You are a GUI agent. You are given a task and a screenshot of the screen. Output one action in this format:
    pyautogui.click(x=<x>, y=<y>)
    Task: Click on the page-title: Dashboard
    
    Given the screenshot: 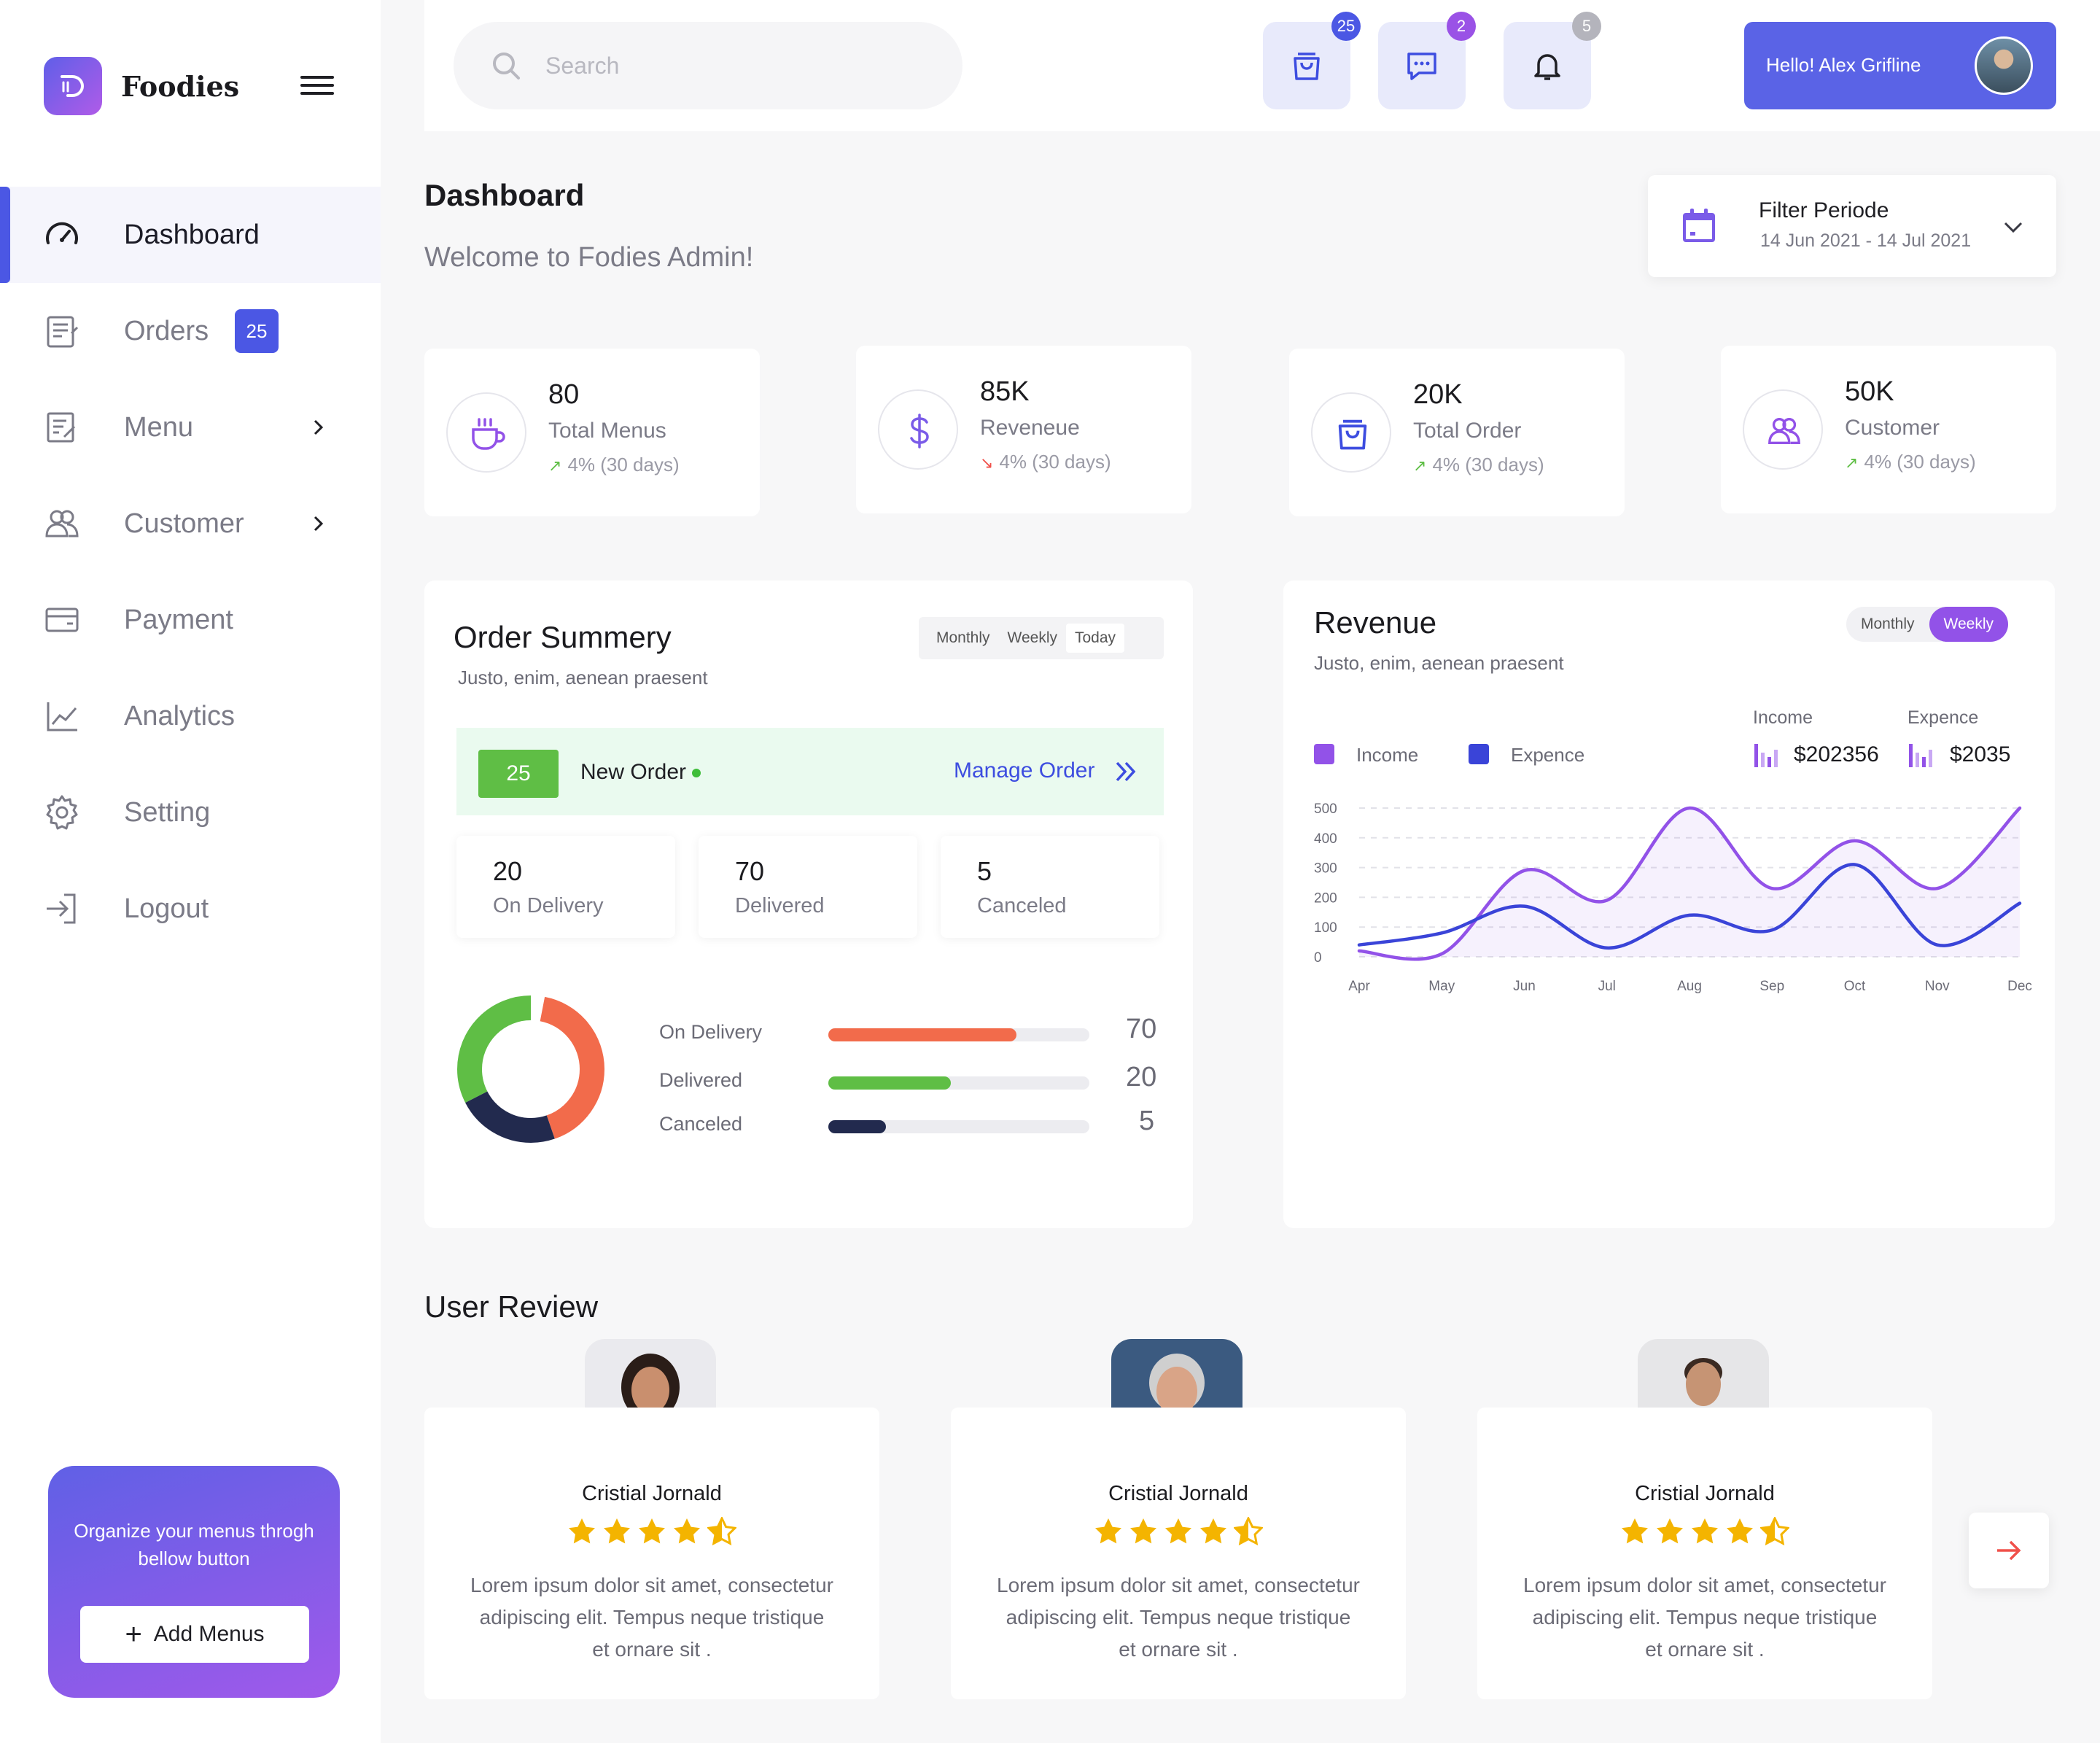 What is the action you would take?
    pyautogui.click(x=504, y=195)
    